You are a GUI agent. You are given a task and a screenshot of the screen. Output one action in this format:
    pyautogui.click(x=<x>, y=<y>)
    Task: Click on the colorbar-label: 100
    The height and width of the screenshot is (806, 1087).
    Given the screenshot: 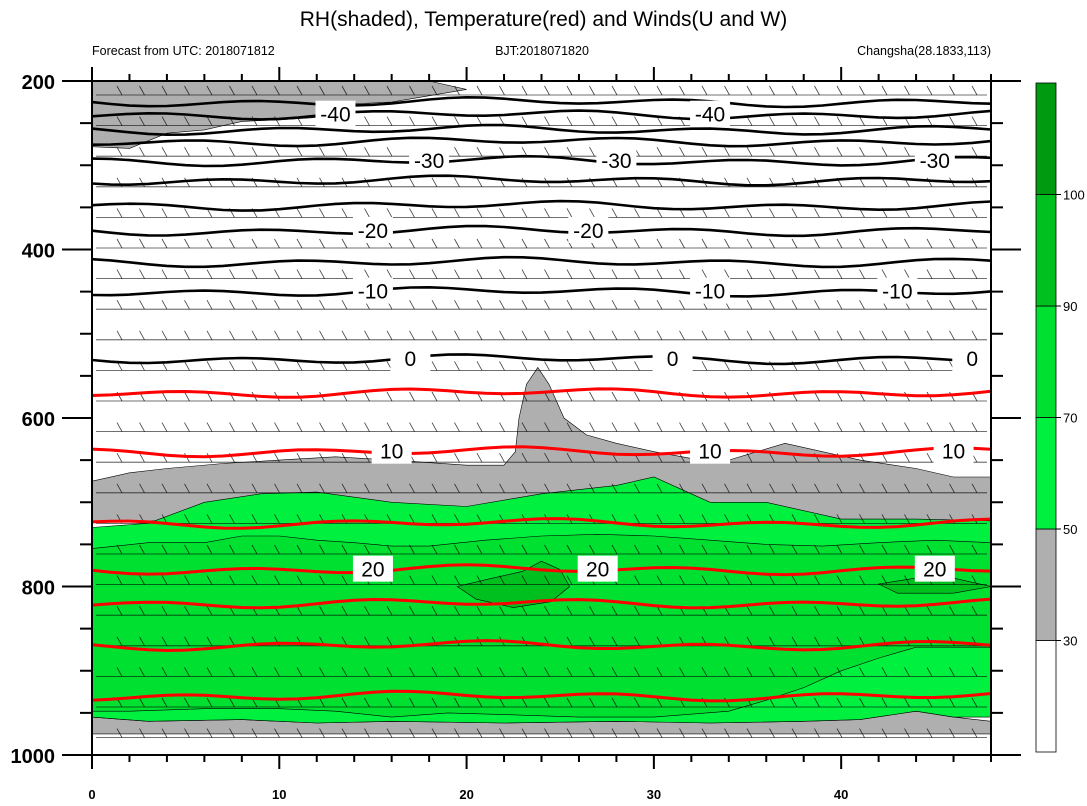 What is the action you would take?
    pyautogui.click(x=1074, y=195)
    